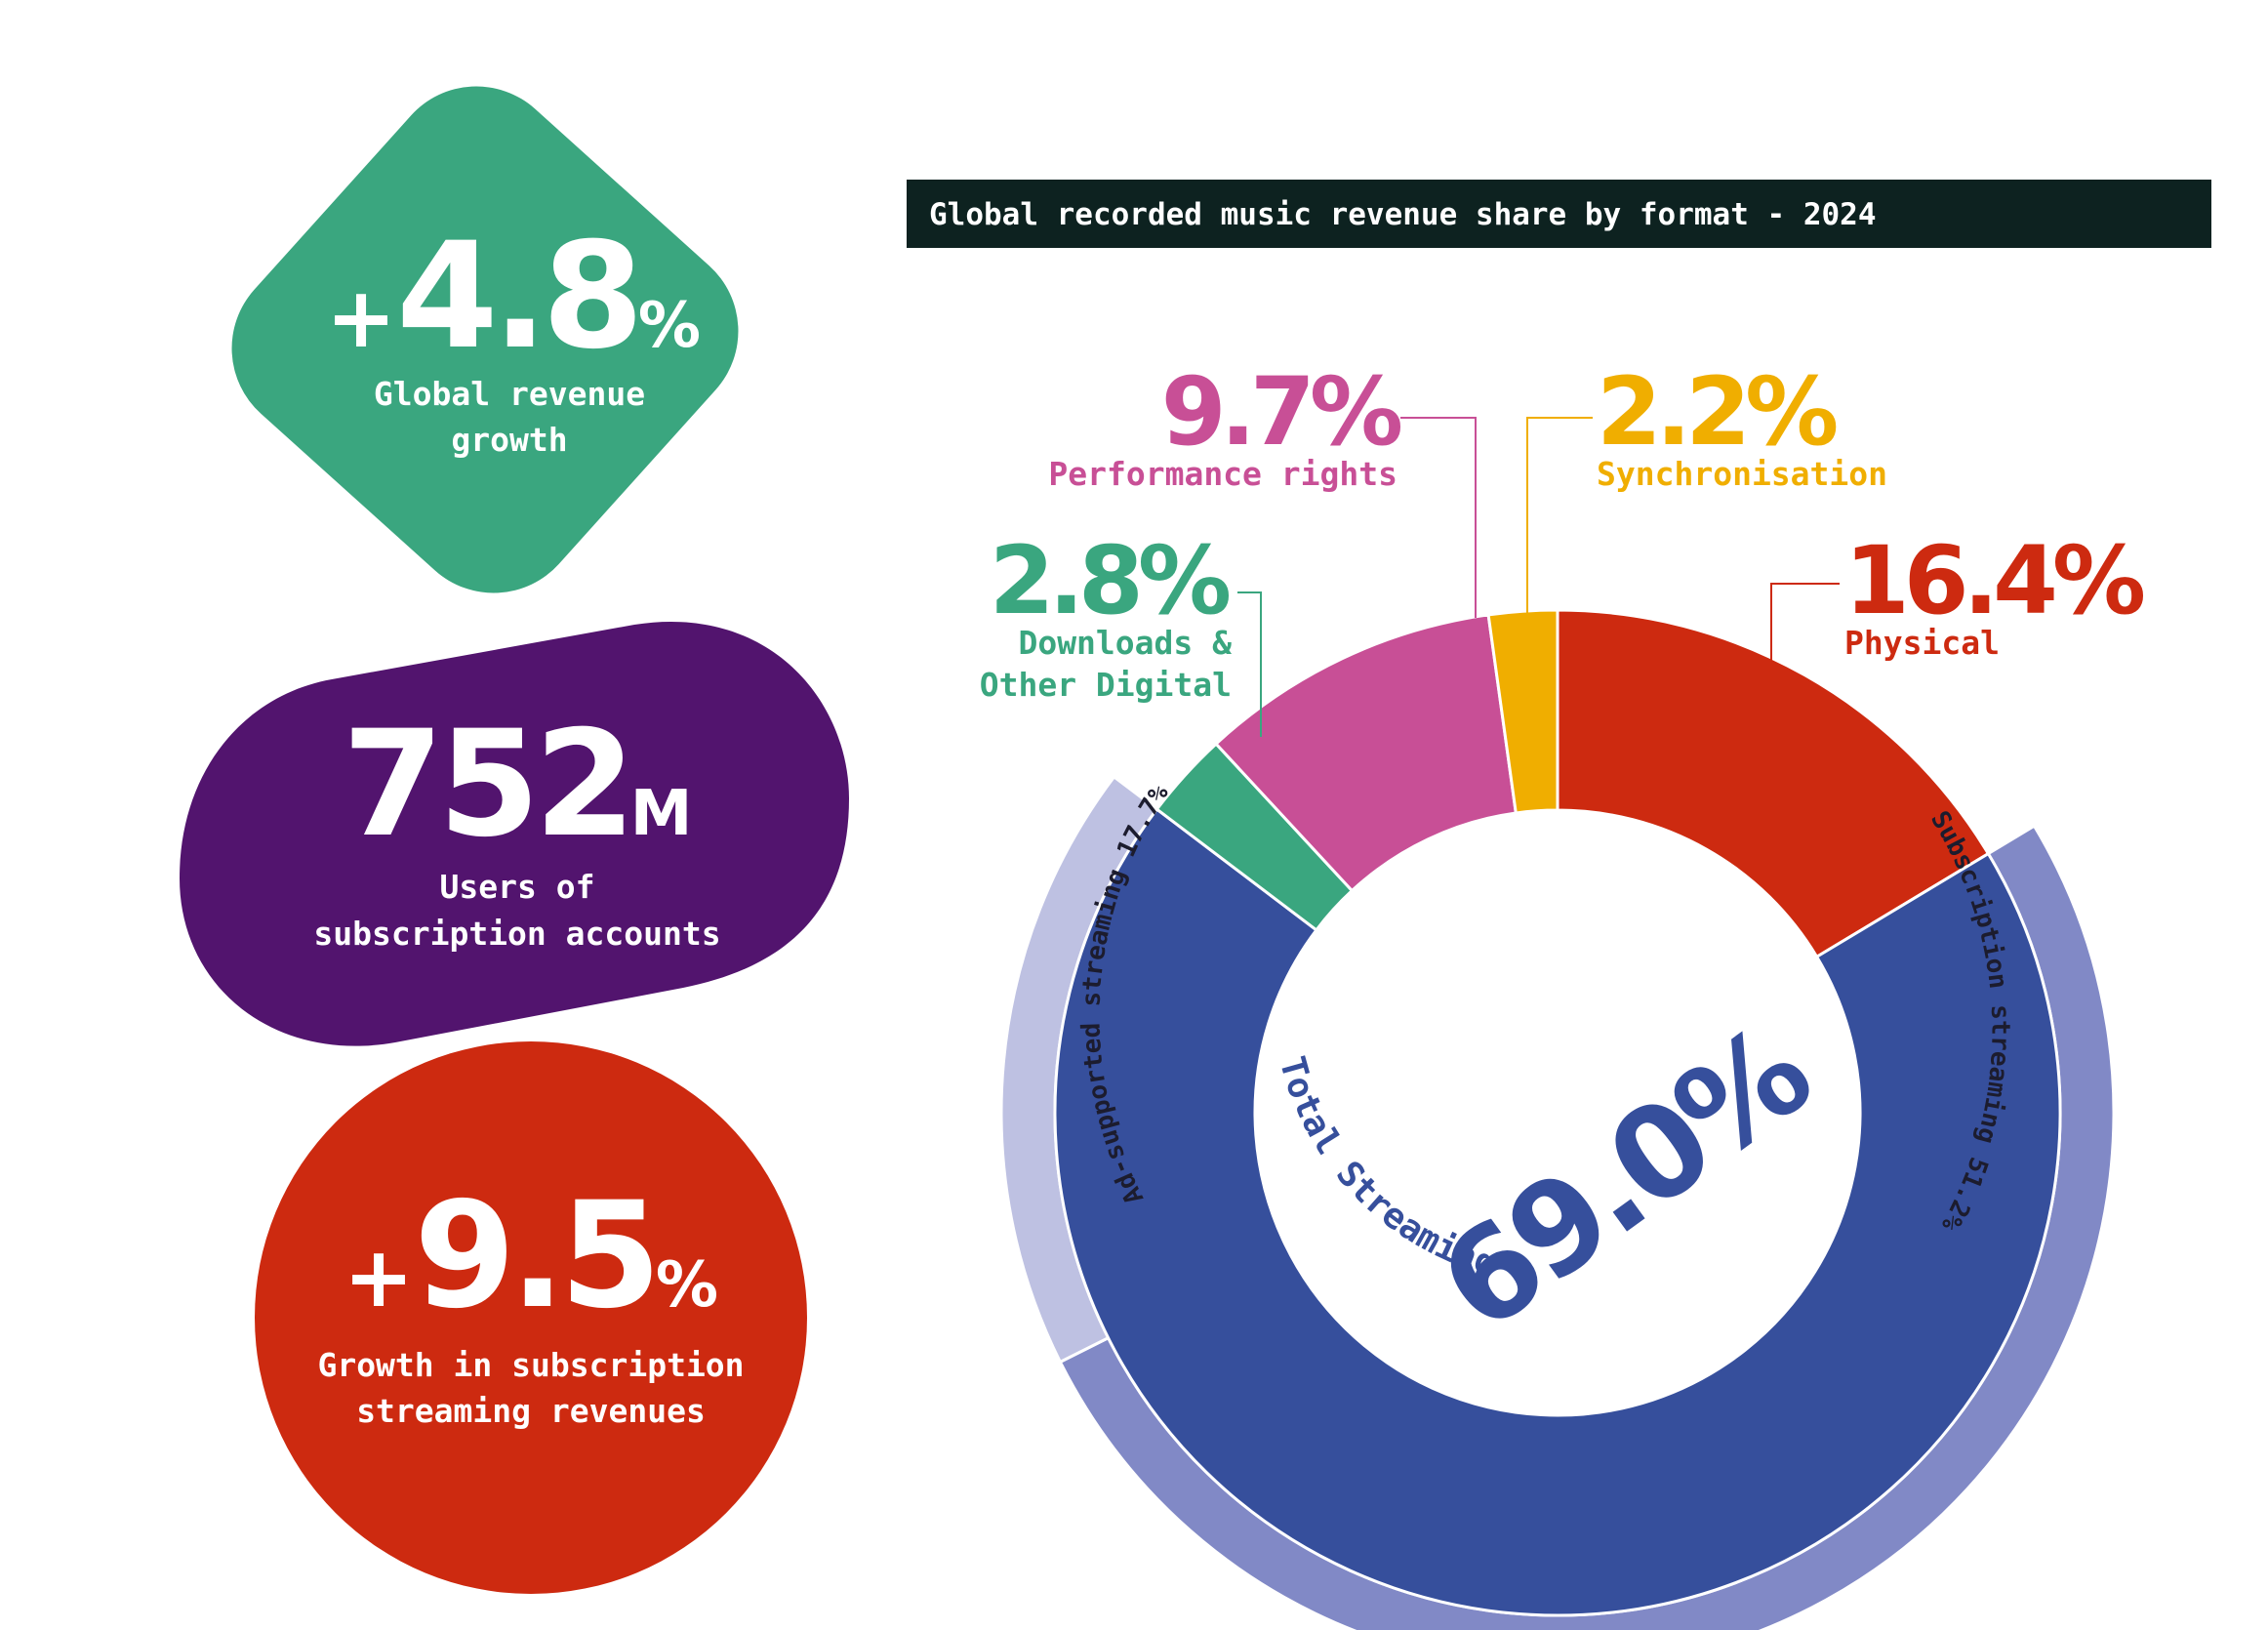  I want to click on callout-physical: 16.4% Physical, so click(1960, 600).